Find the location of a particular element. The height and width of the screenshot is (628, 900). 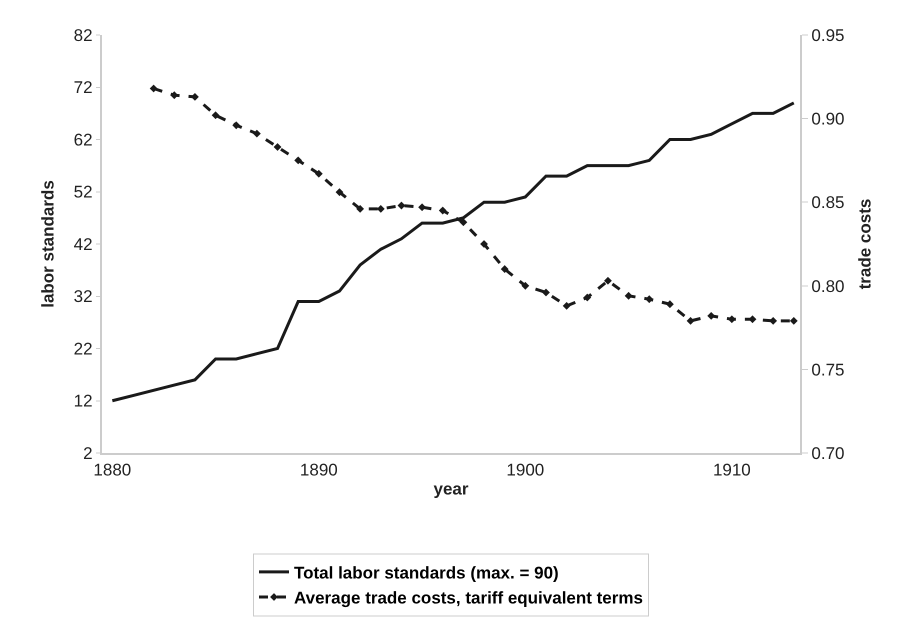

legend-label: Total labor standards (max. = 90) is located at coordinates (426, 573).